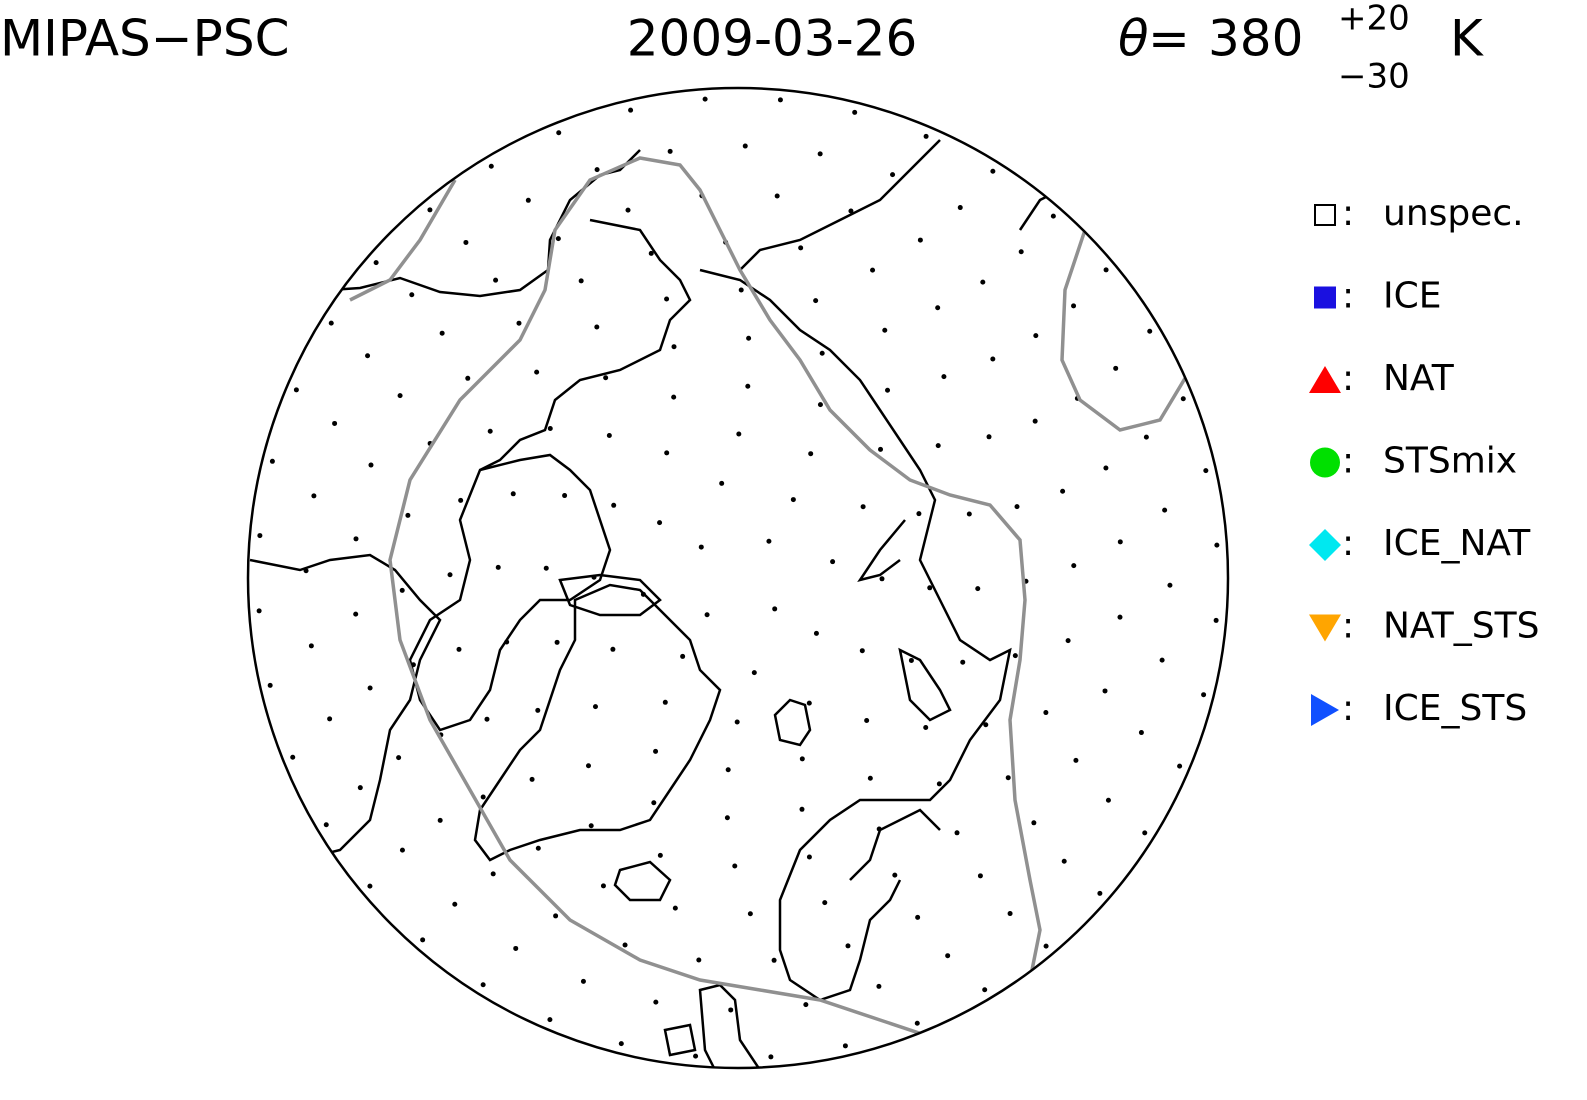 The height and width of the screenshot is (1100, 1587). Describe the element at coordinates (772, 39) in the screenshot. I see `date-title: 2009-03-26` at that location.